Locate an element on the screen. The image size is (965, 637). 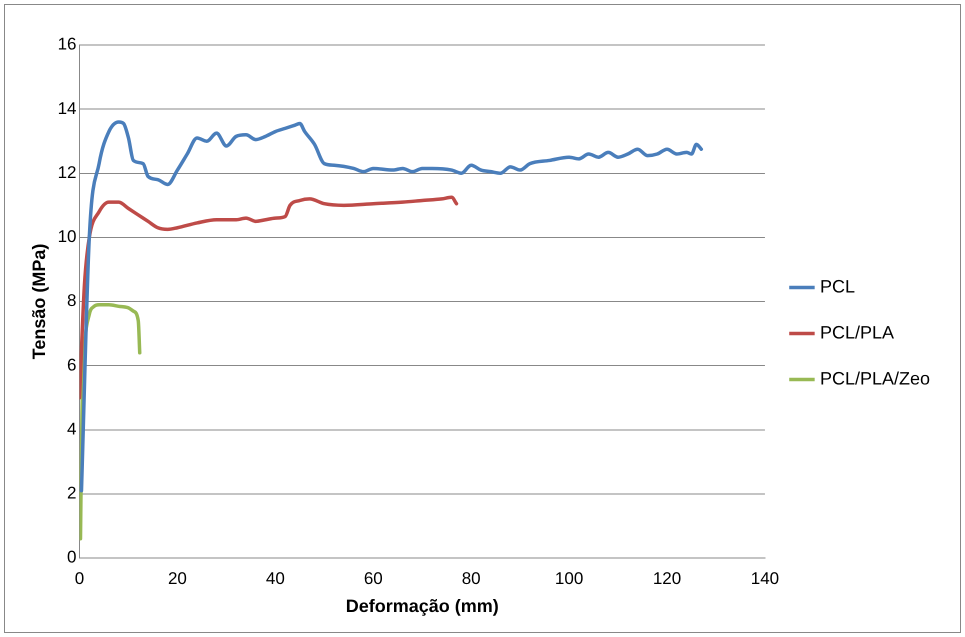
x-tick-label: 80 is located at coordinates (471, 578).